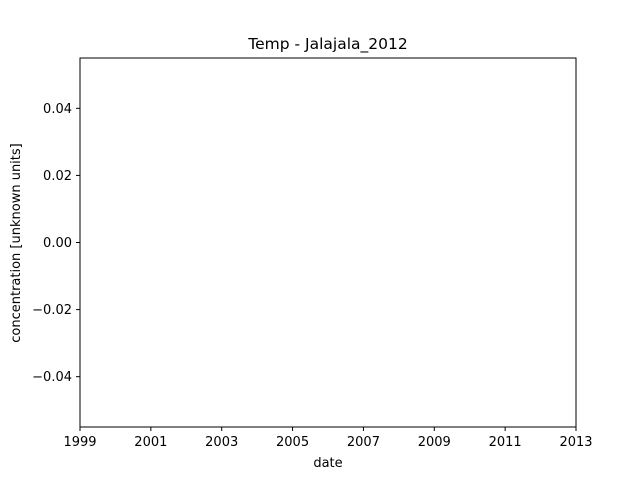 The width and height of the screenshot is (640, 480). What do you see at coordinates (221, 442) in the screenshot?
I see `x-tick-label: 2003` at bounding box center [221, 442].